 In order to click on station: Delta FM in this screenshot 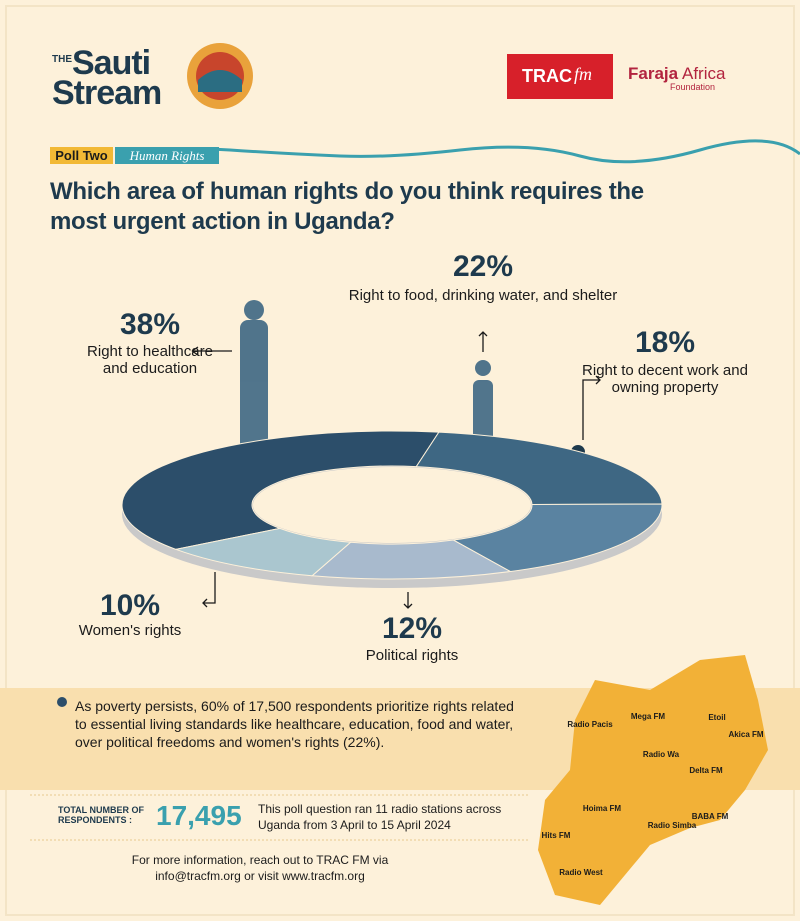, I will do `click(706, 770)`.